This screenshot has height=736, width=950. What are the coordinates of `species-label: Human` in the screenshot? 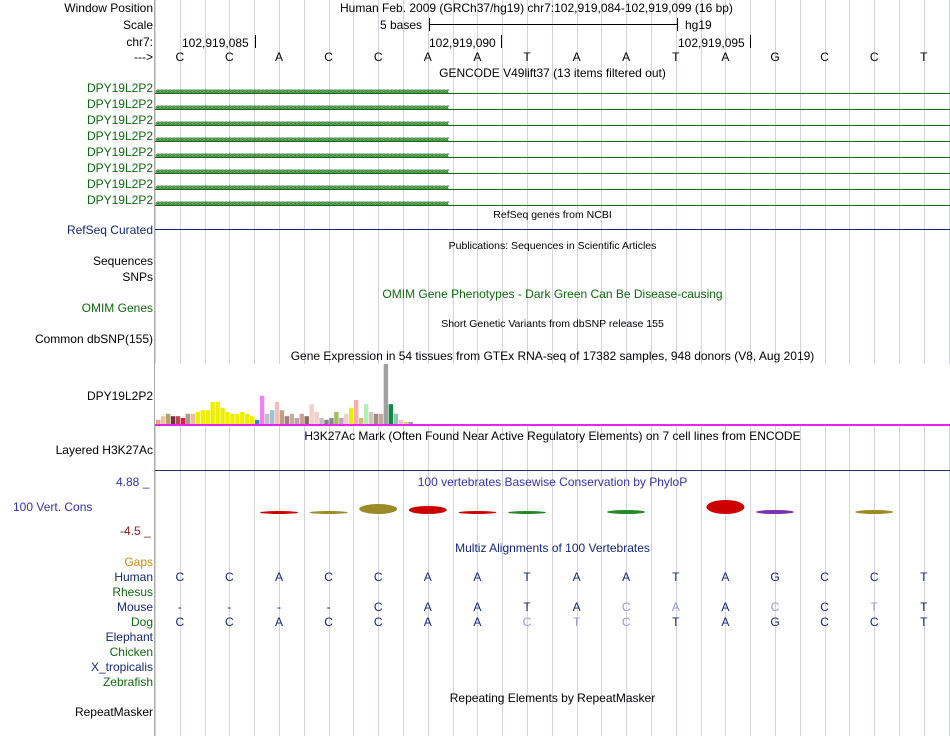 It's located at (133, 577).